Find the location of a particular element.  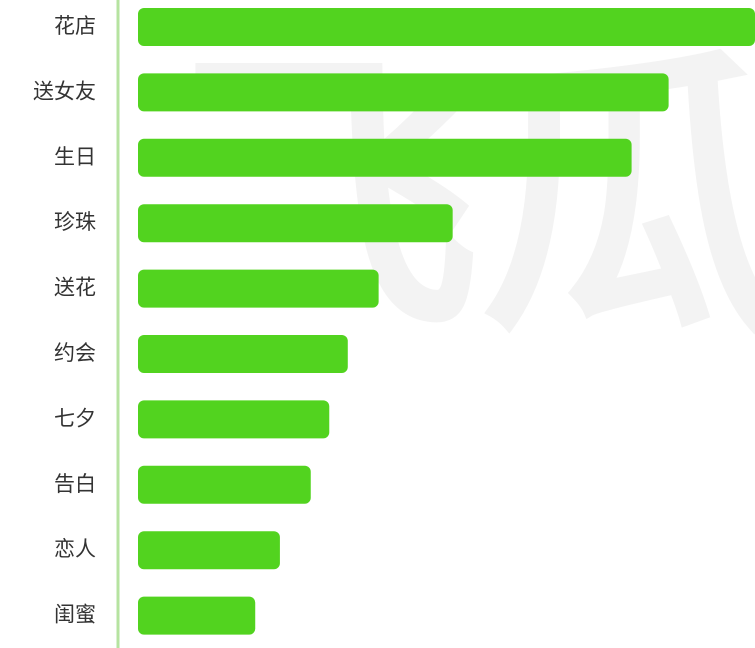

category-label: 珍珠 is located at coordinates (75, 222).